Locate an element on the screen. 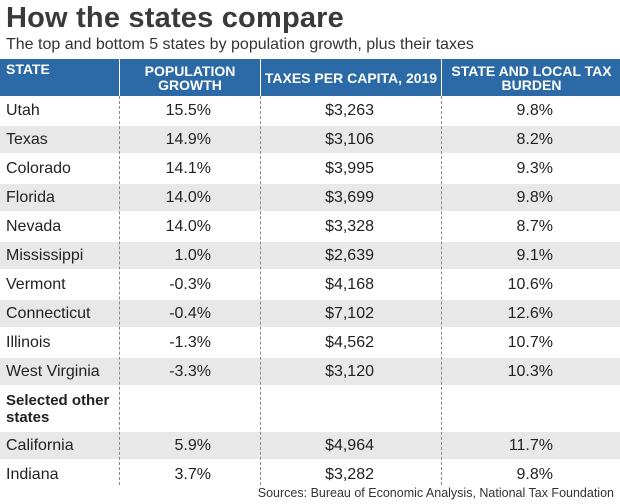 The image size is (620, 504). cell-taxes-per-capita: $3,120 is located at coordinates (349, 371).